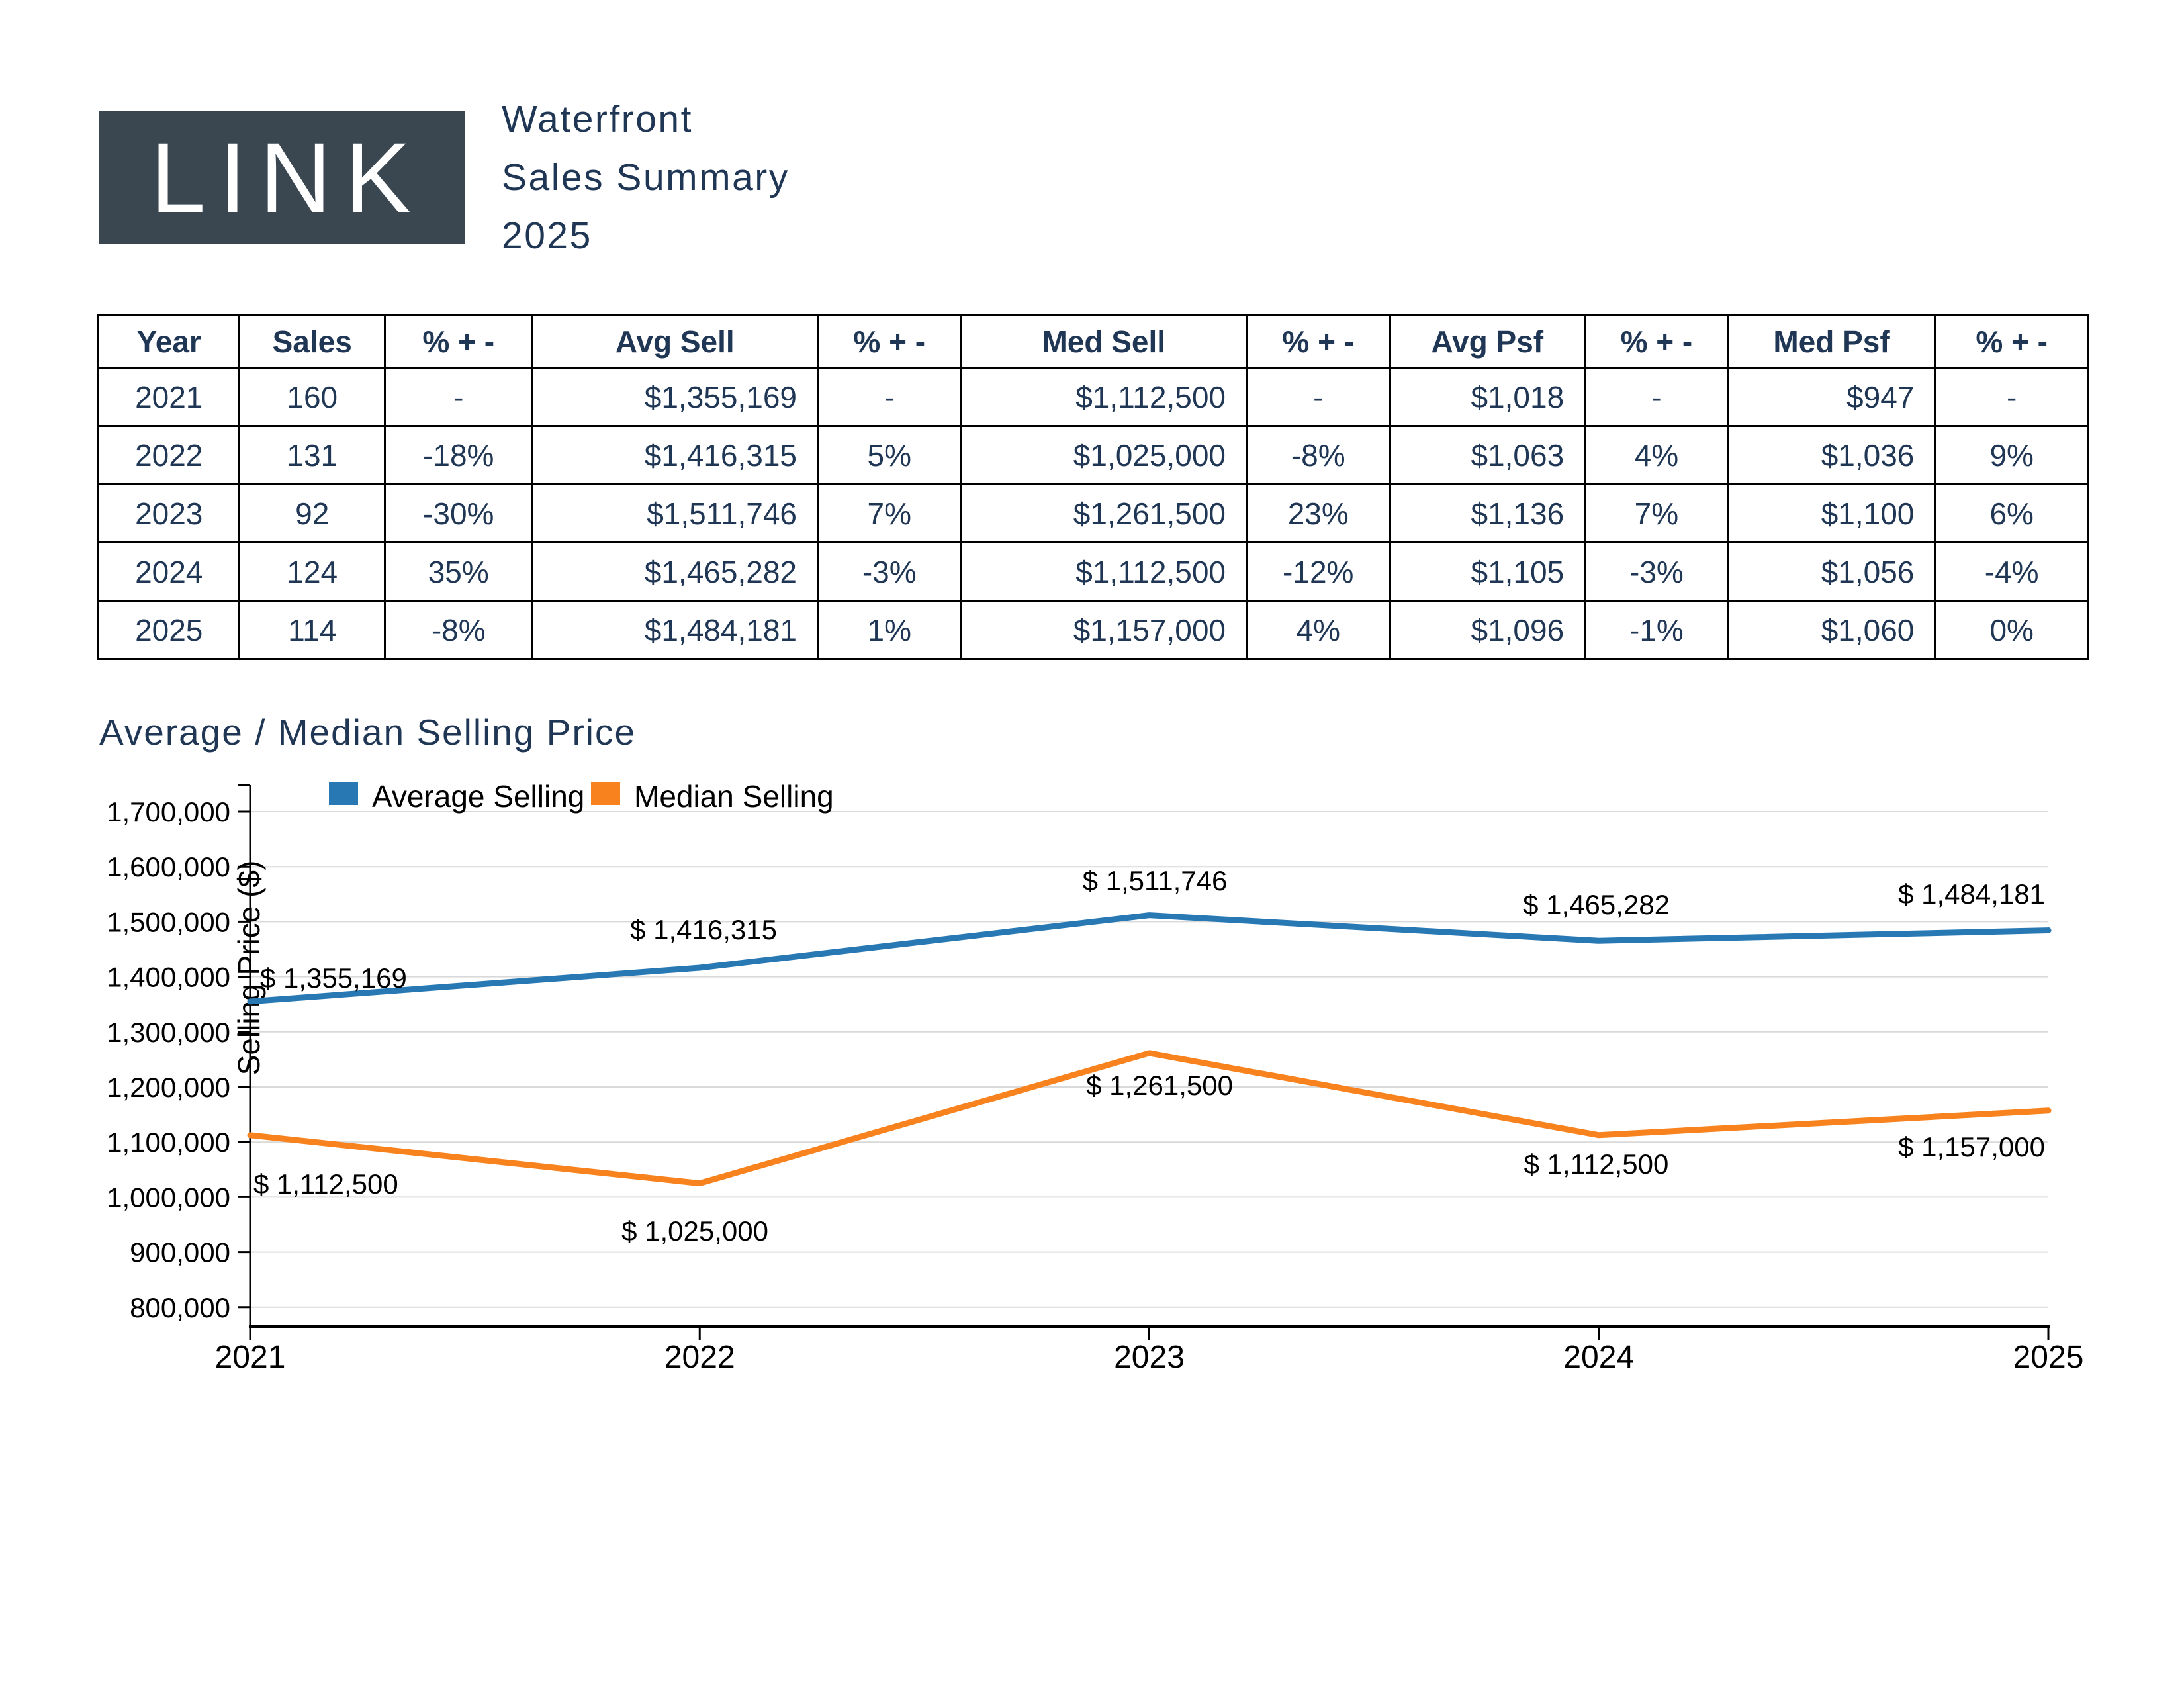  Describe the element at coordinates (1318, 397) in the screenshot. I see `cell-r0-c6: -` at that location.